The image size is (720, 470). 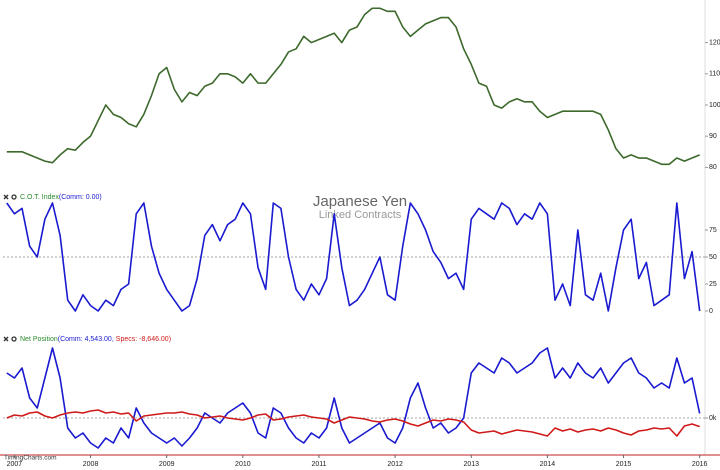 I want to click on y-tick-label: 0, so click(x=711, y=311).